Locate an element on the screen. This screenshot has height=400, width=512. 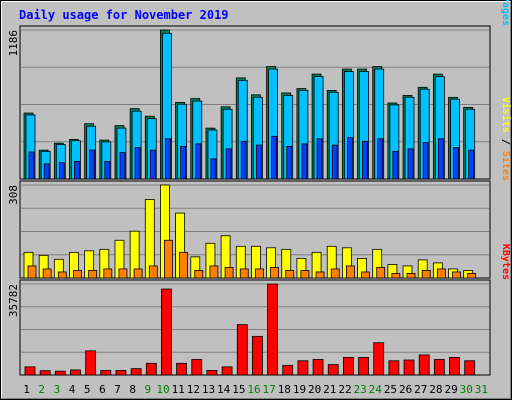
legend: Hits / Files / Pages is located at coordinates (506, 13).